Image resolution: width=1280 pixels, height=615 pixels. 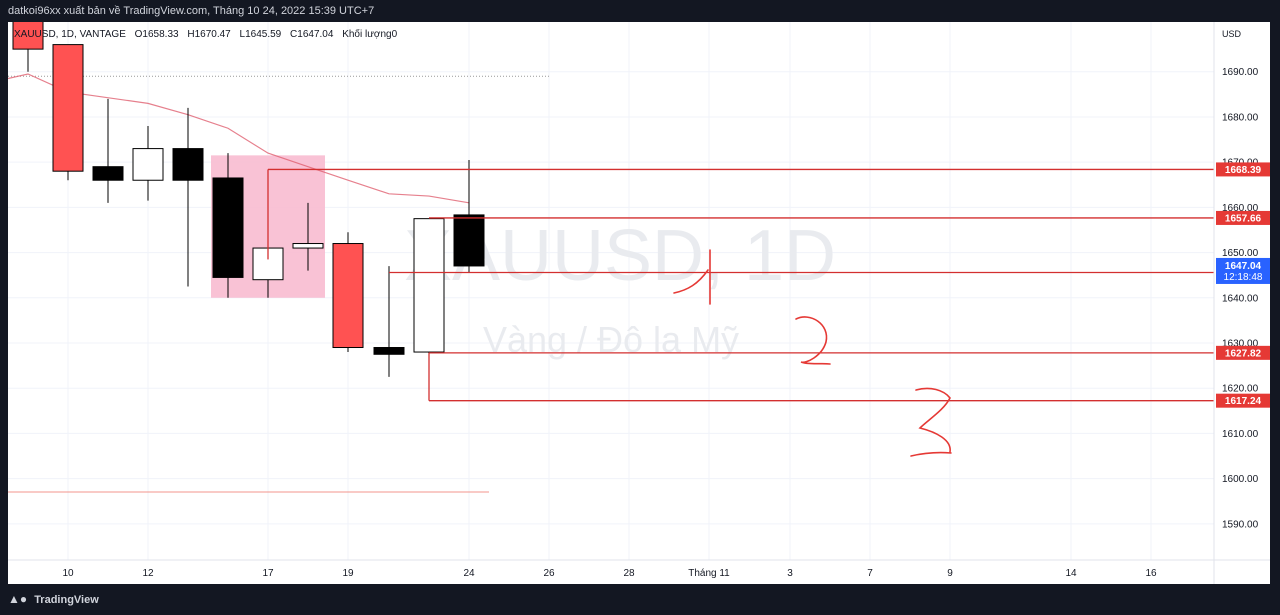 What do you see at coordinates (1240, 479) in the screenshot?
I see `price-tick-label: 1600.00` at bounding box center [1240, 479].